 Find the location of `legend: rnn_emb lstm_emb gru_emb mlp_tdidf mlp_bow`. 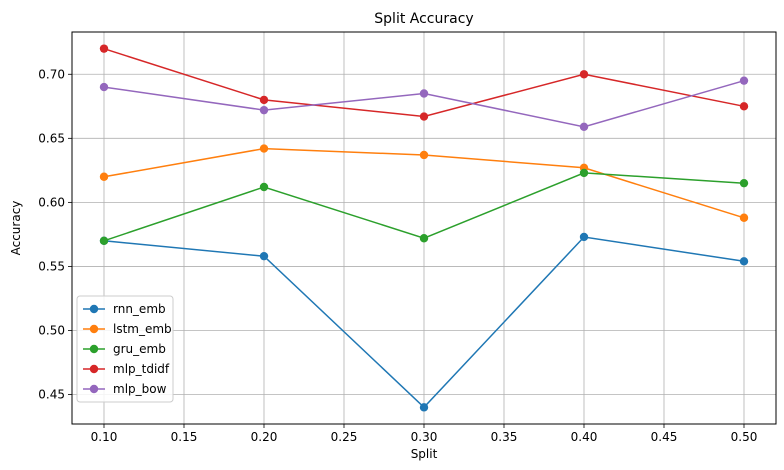

legend: rnn_emb lstm_emb gru_emb mlp_tdidf mlp_bow is located at coordinates (125, 349).